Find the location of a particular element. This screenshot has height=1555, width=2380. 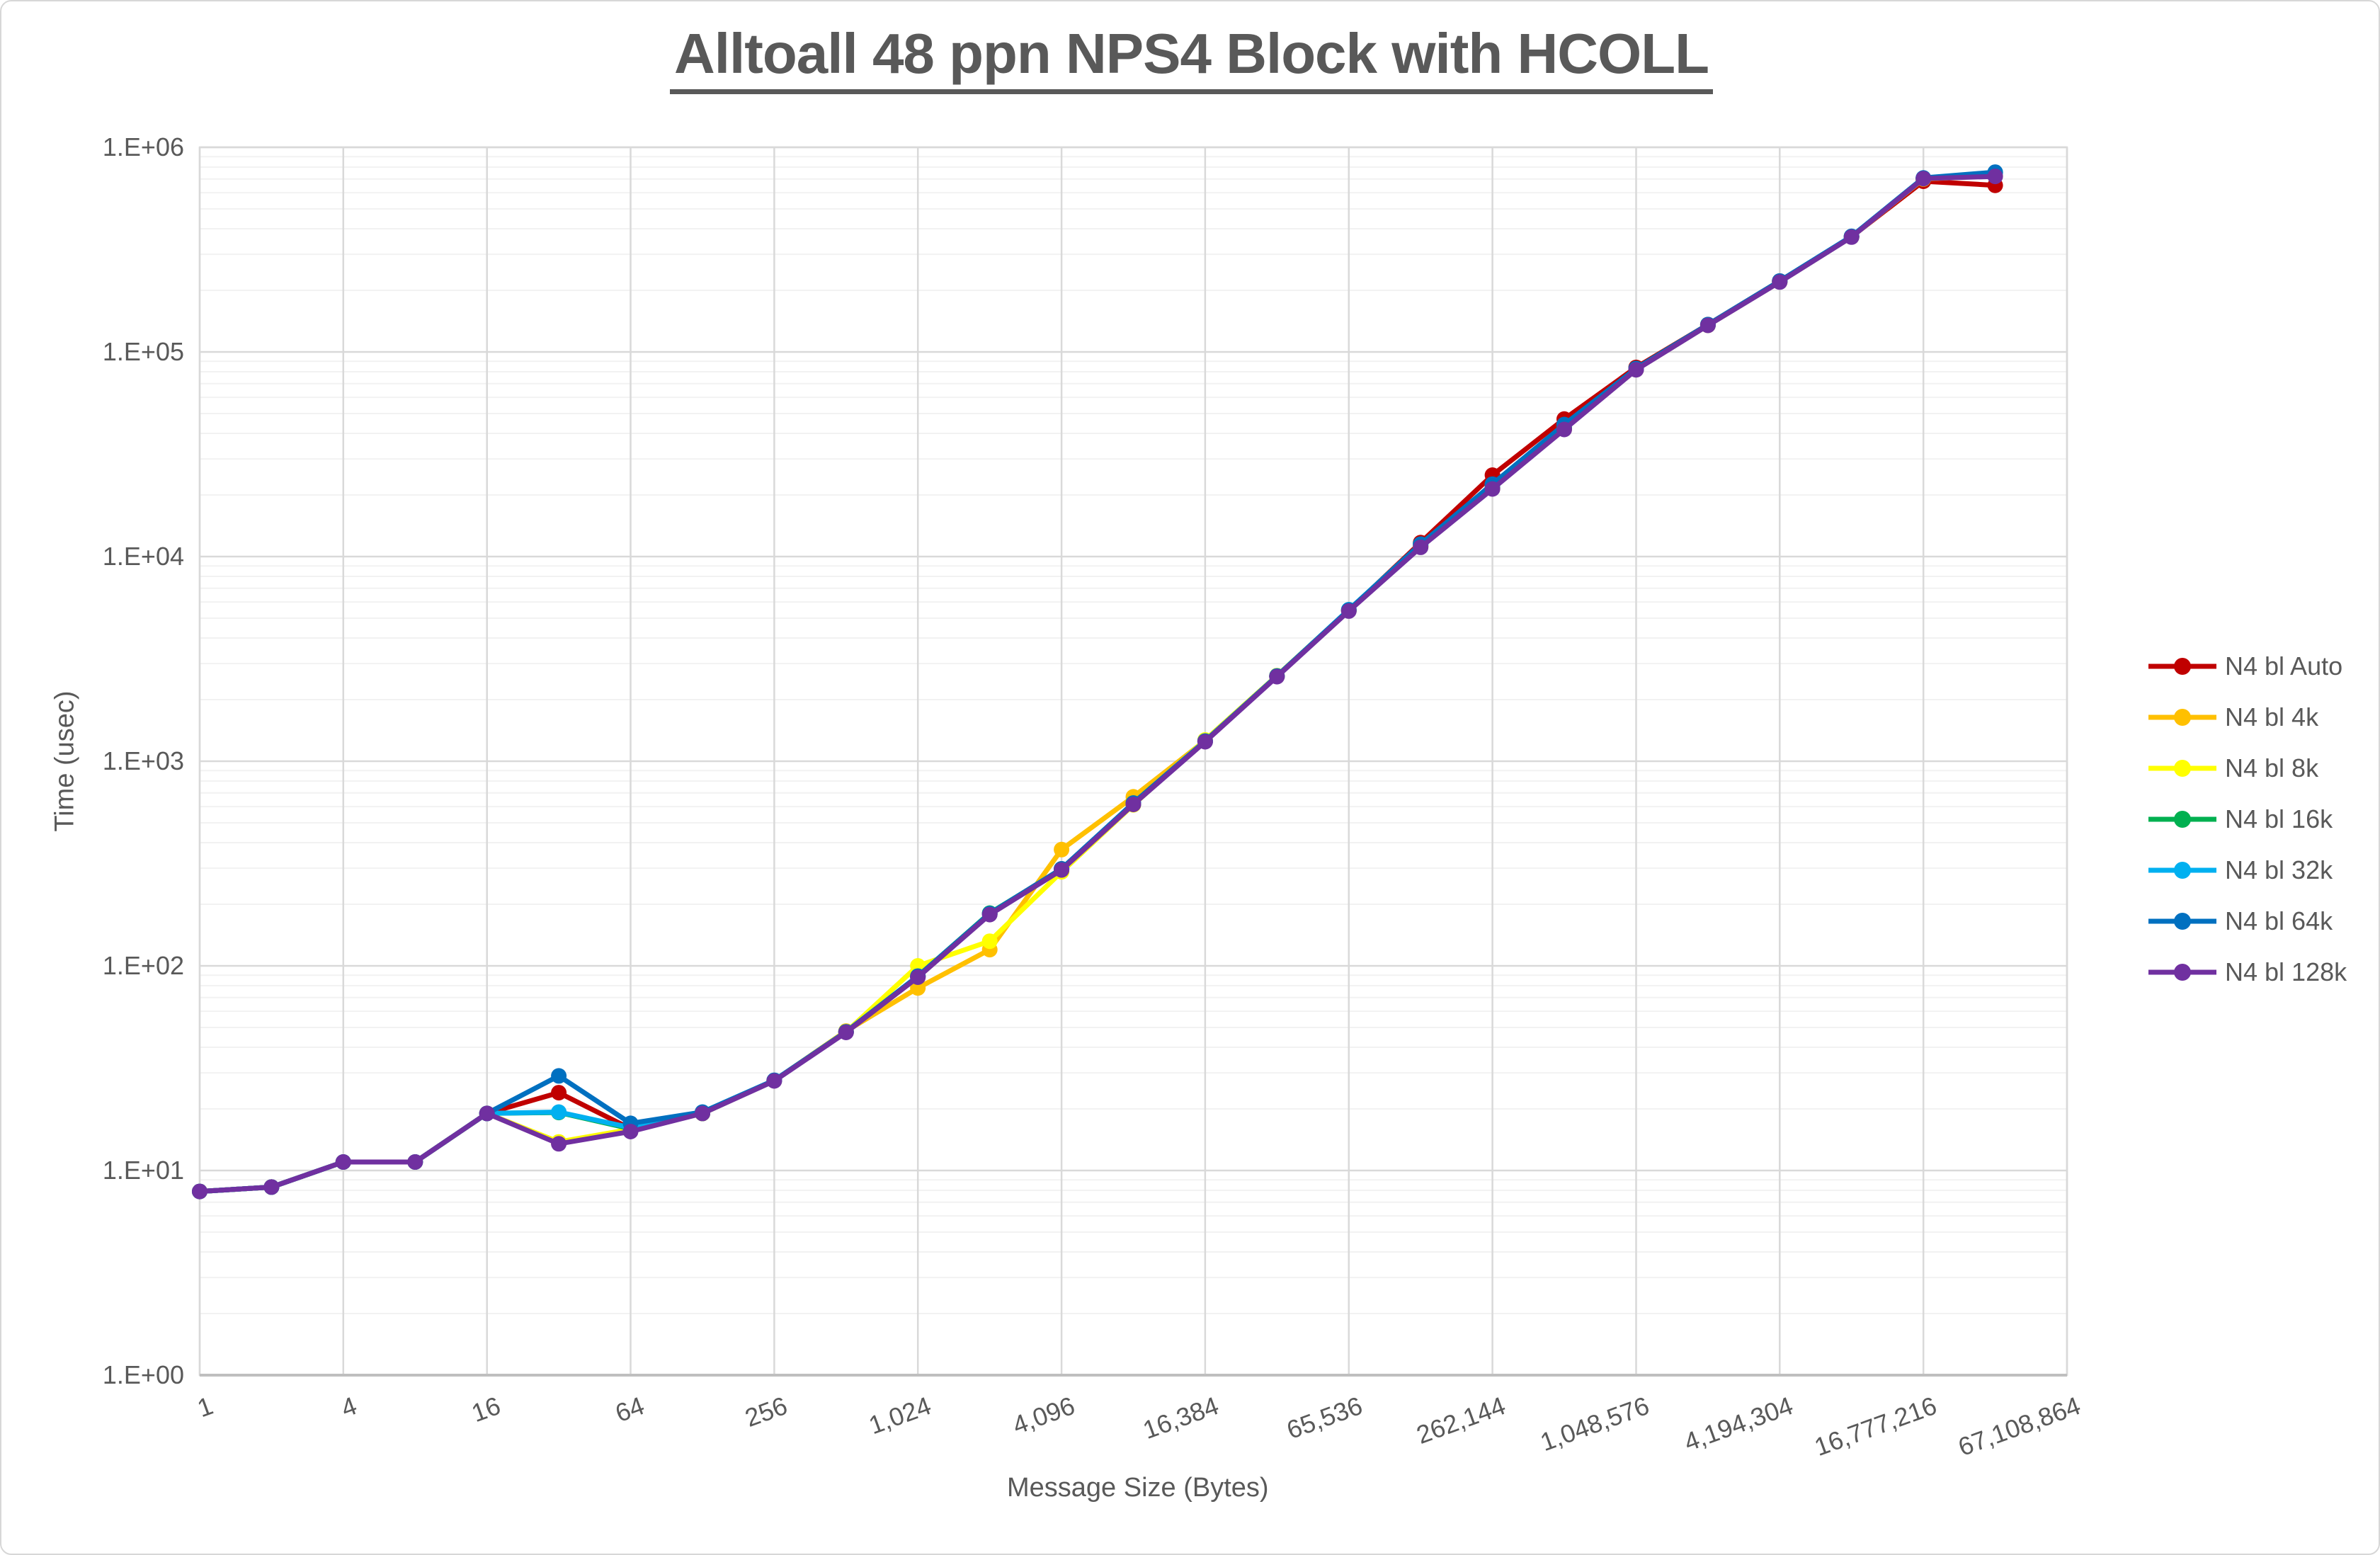

y-tick-label: 1.E+01 is located at coordinates (143, 1170).